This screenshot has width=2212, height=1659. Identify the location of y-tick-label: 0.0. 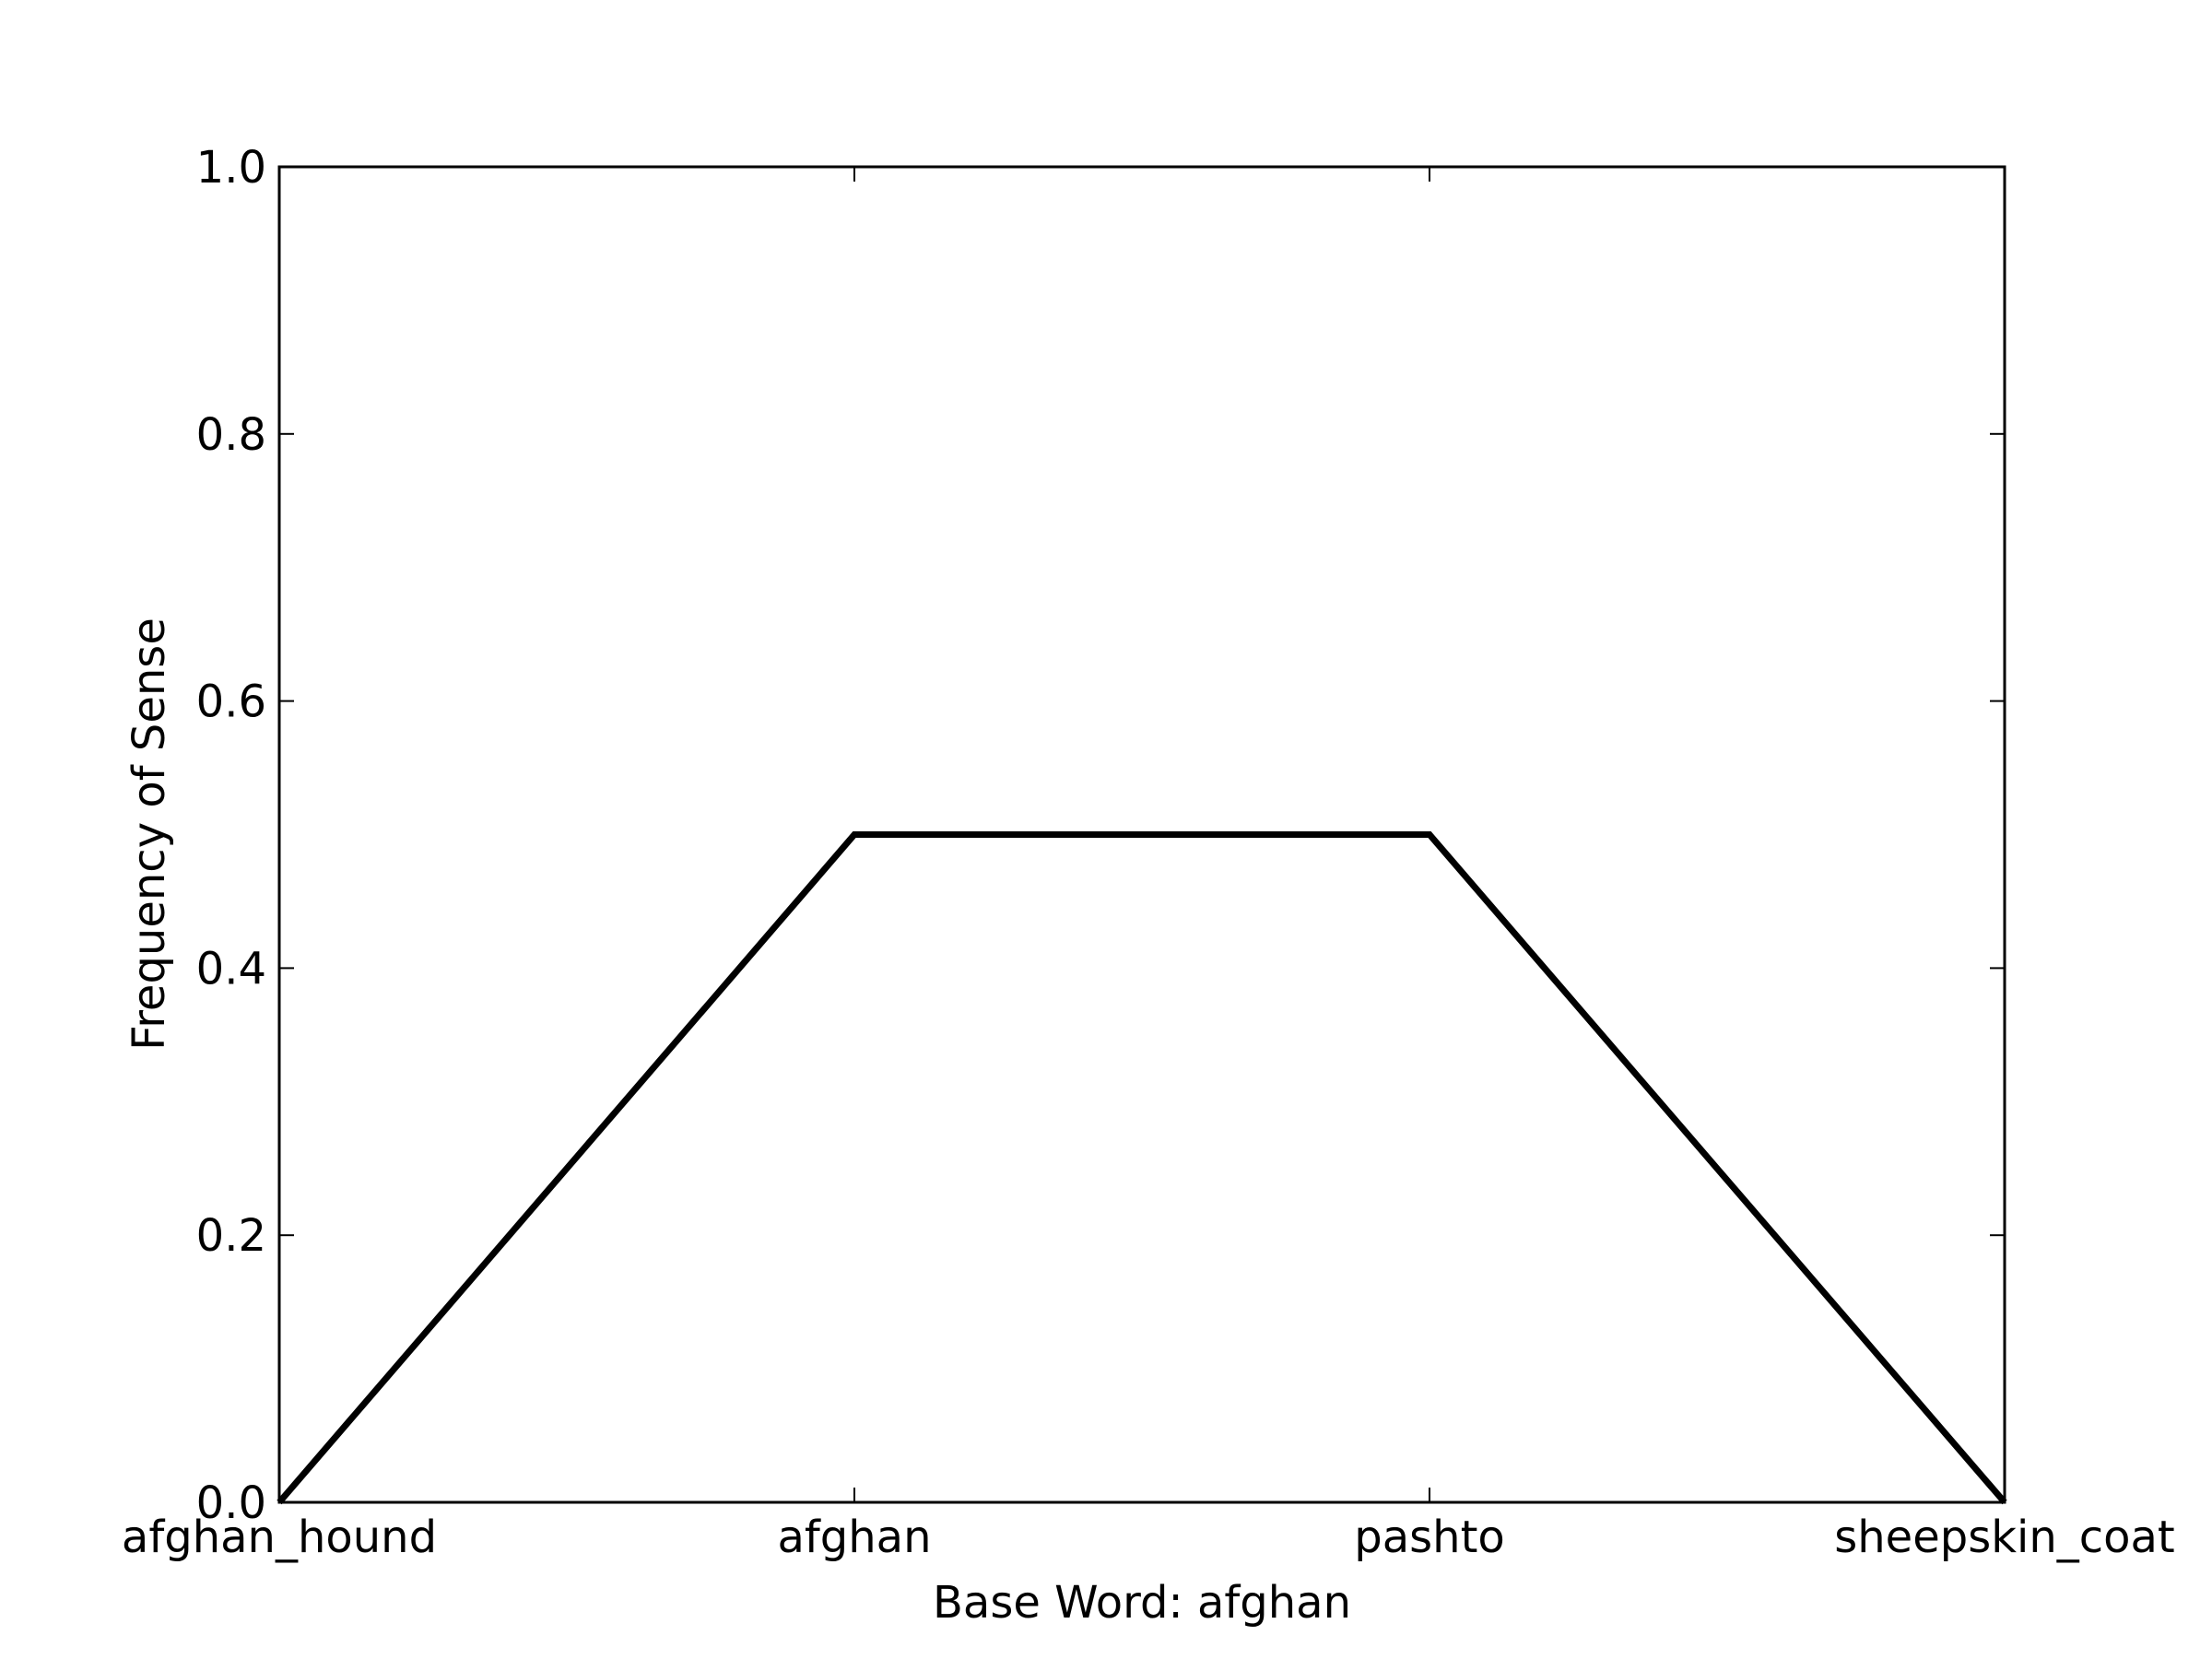
(231, 1503).